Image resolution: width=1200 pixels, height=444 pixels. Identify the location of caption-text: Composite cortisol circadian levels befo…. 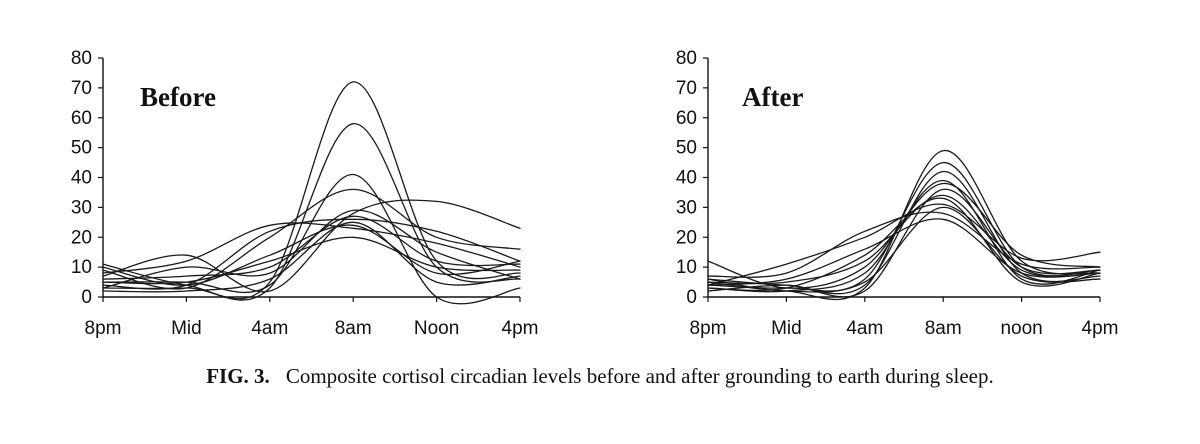
(639, 376).